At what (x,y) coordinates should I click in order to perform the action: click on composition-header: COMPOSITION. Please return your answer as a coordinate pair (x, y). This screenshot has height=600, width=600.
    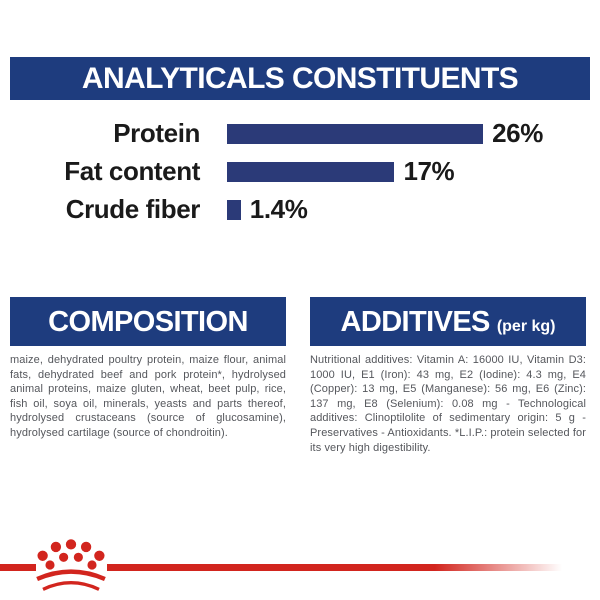
    Looking at the image, I should click on (148, 321).